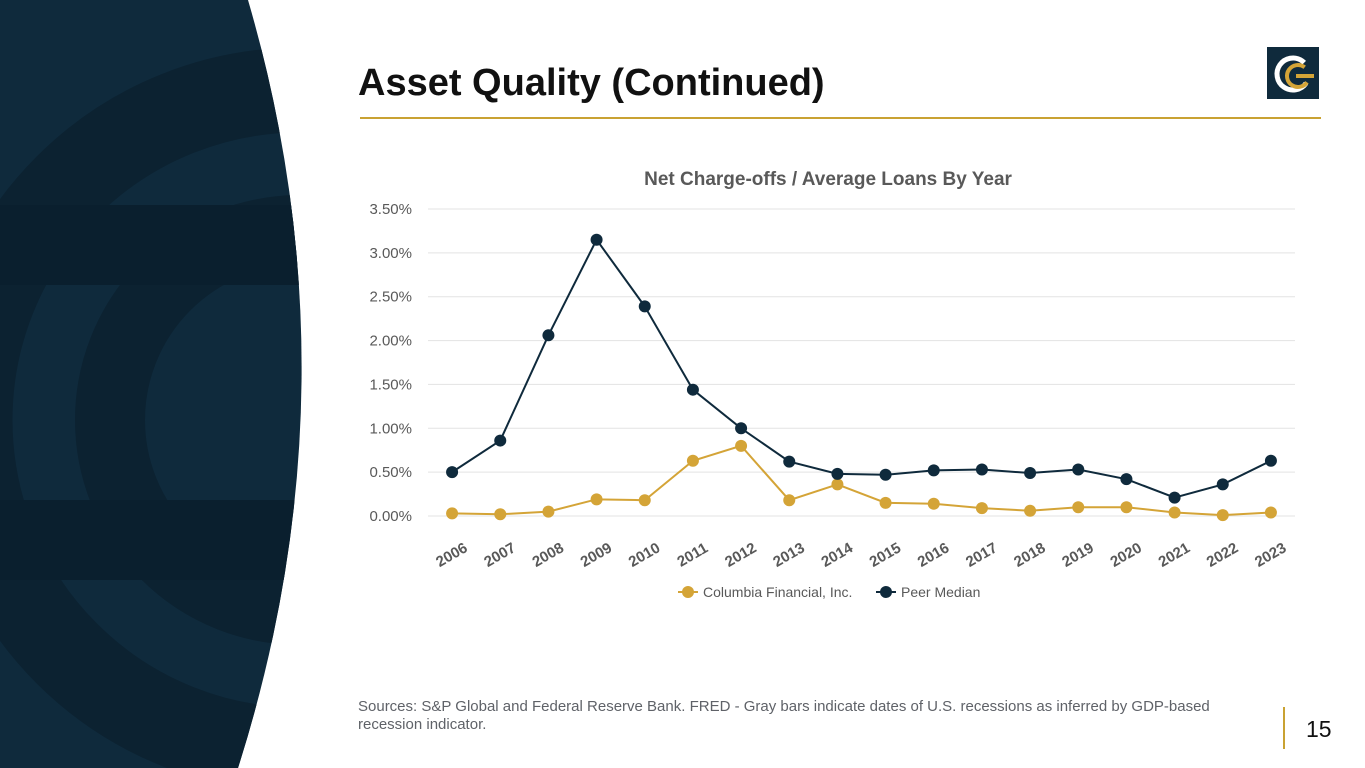  I want to click on y-tick-label: 2.00%, so click(390, 341).